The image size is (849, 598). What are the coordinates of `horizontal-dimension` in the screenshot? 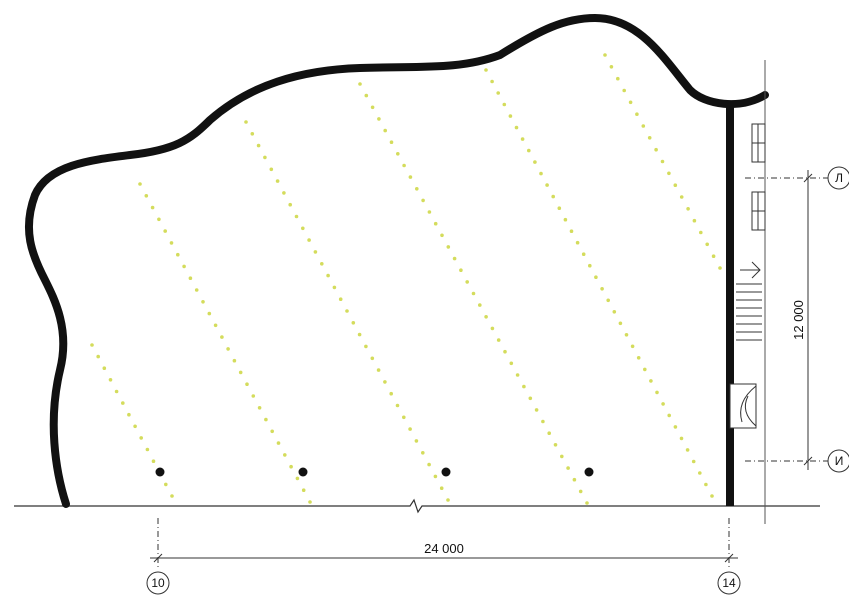 It's located at (444, 543).